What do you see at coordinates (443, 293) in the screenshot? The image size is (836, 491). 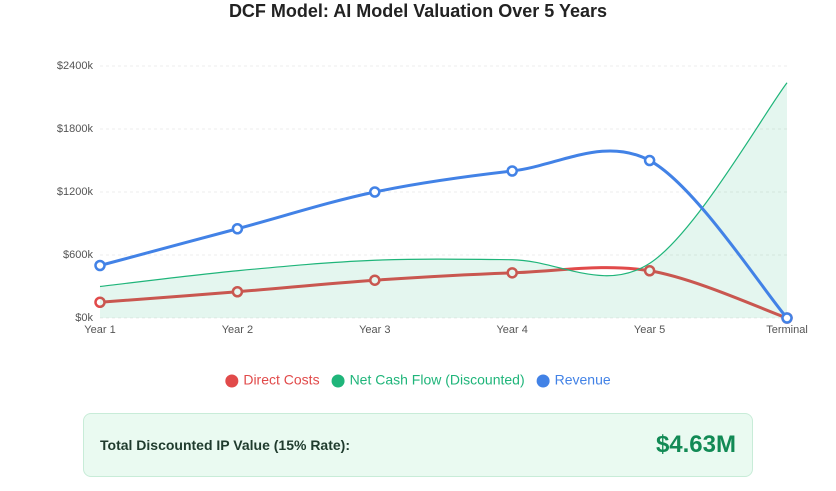 I see `series-line` at bounding box center [443, 293].